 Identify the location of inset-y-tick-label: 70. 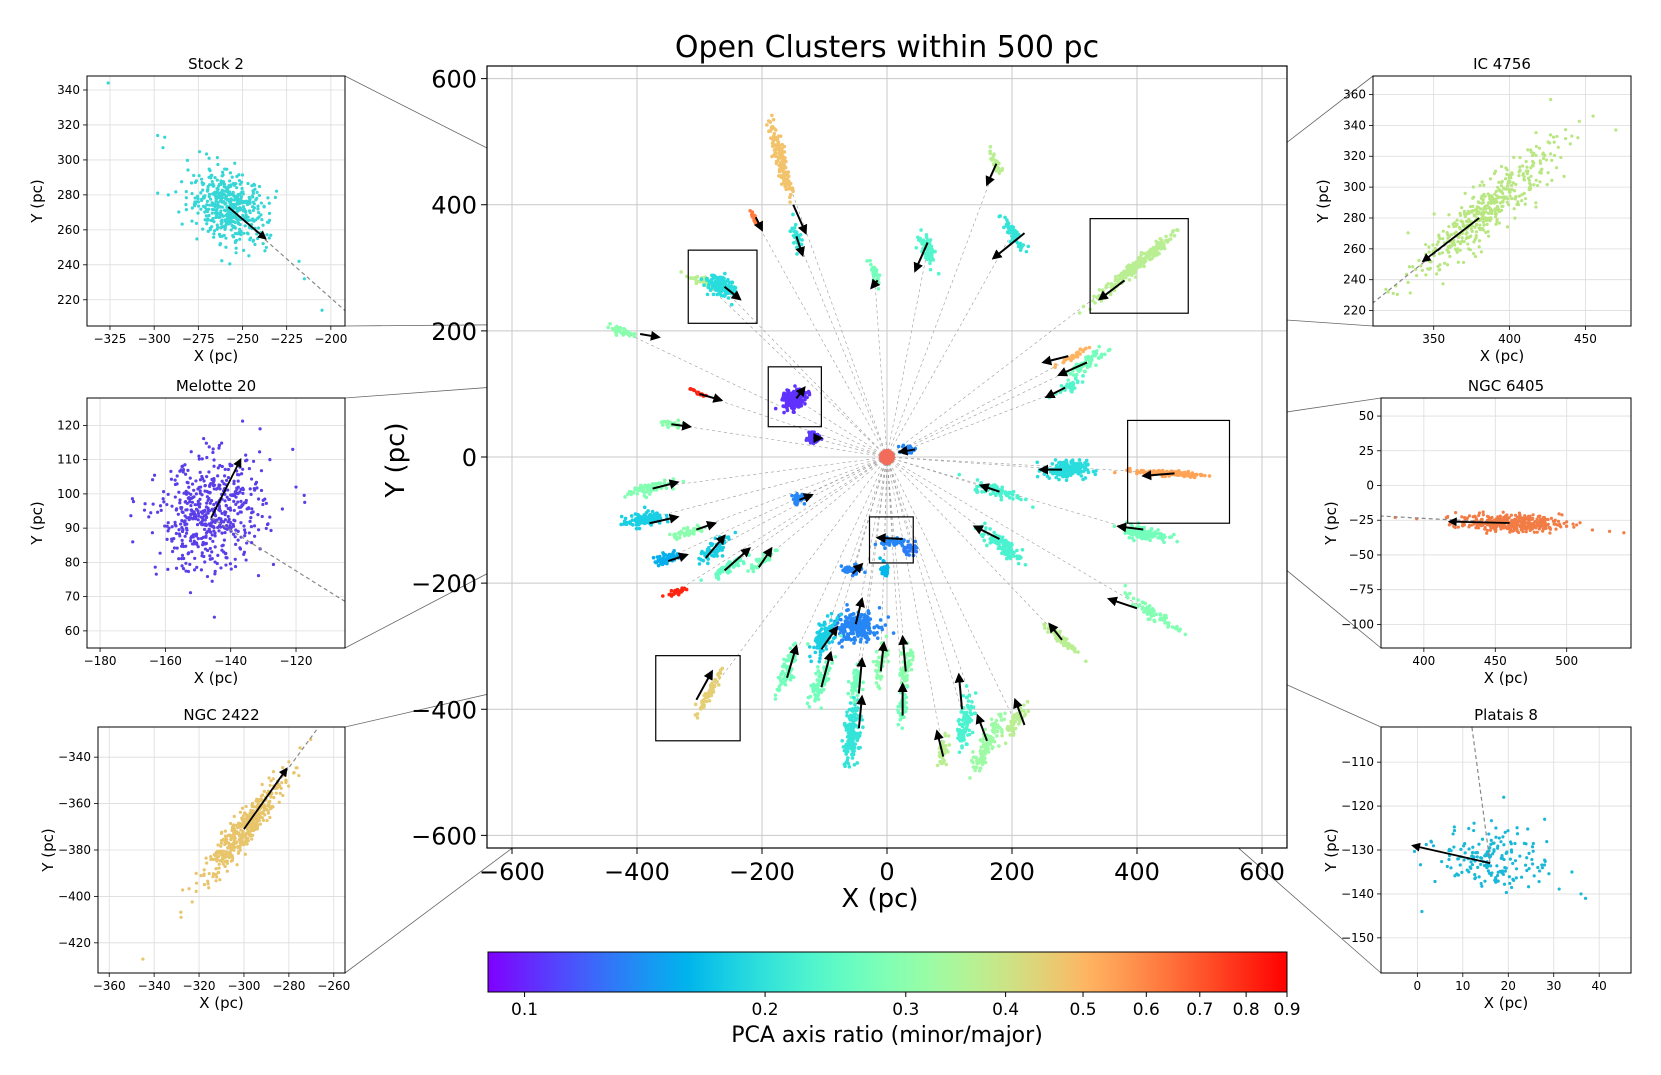
(72, 597).